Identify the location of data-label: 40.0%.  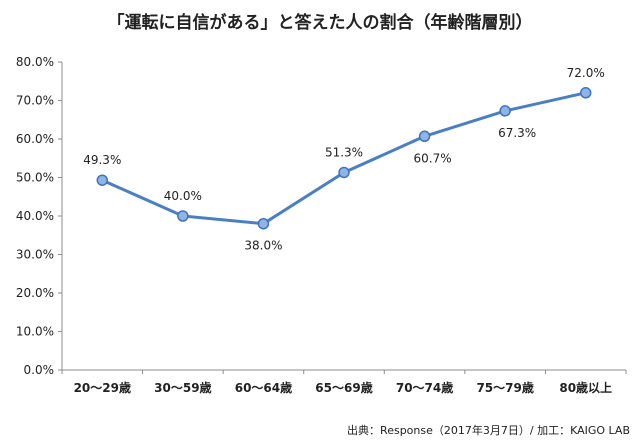
(183, 196).